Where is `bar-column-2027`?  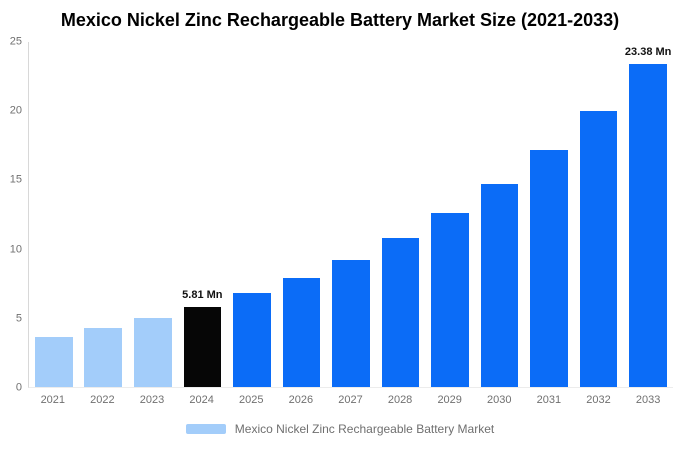
bar-column-2027 is located at coordinates (351, 214).